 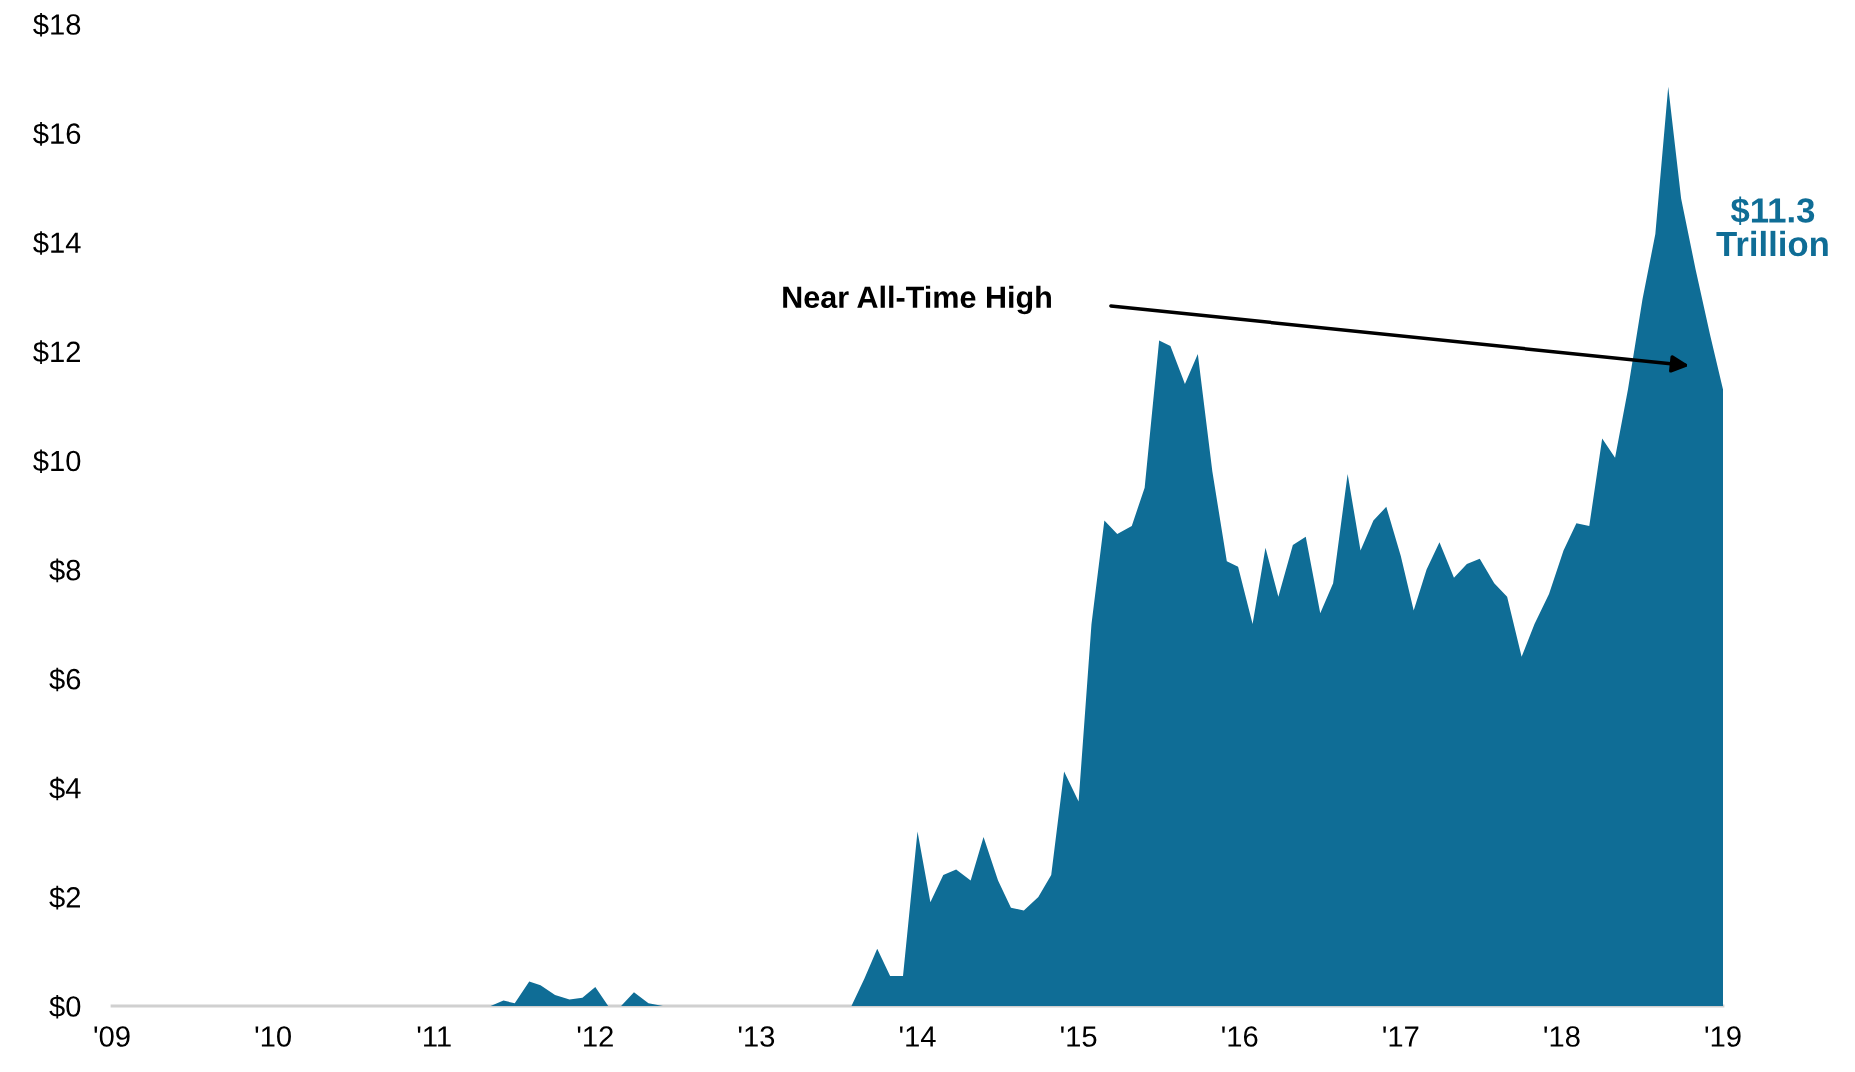 I want to click on x-tick-label: '12, so click(x=595, y=1036).